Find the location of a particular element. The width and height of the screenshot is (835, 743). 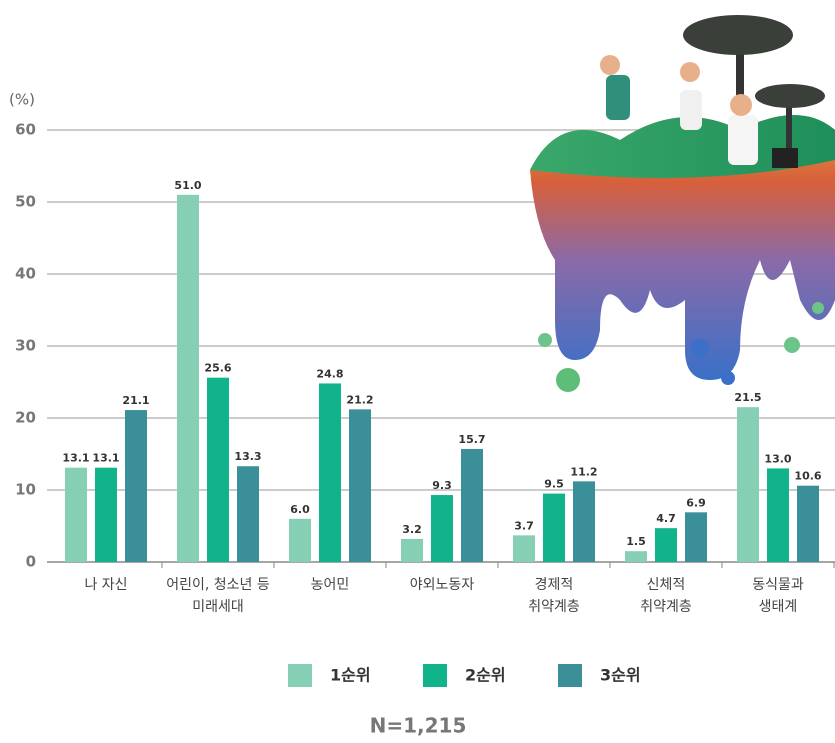

value-label: 15.7 is located at coordinates (471, 439).